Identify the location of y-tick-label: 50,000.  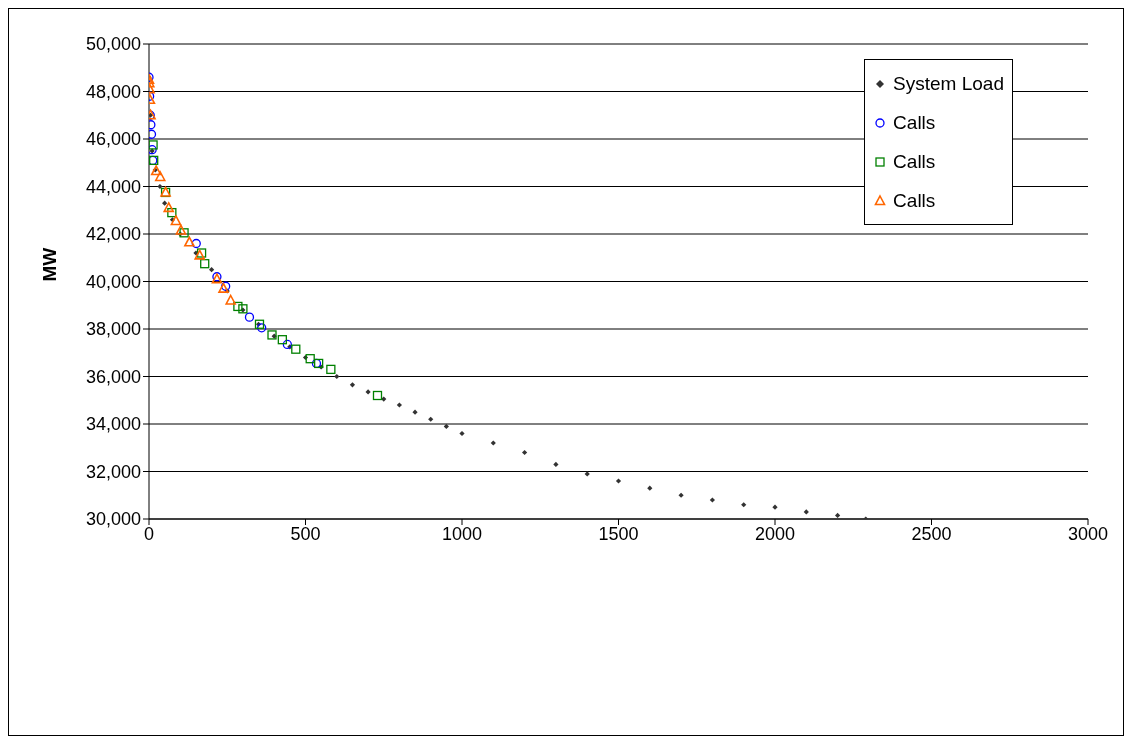
(113, 44).